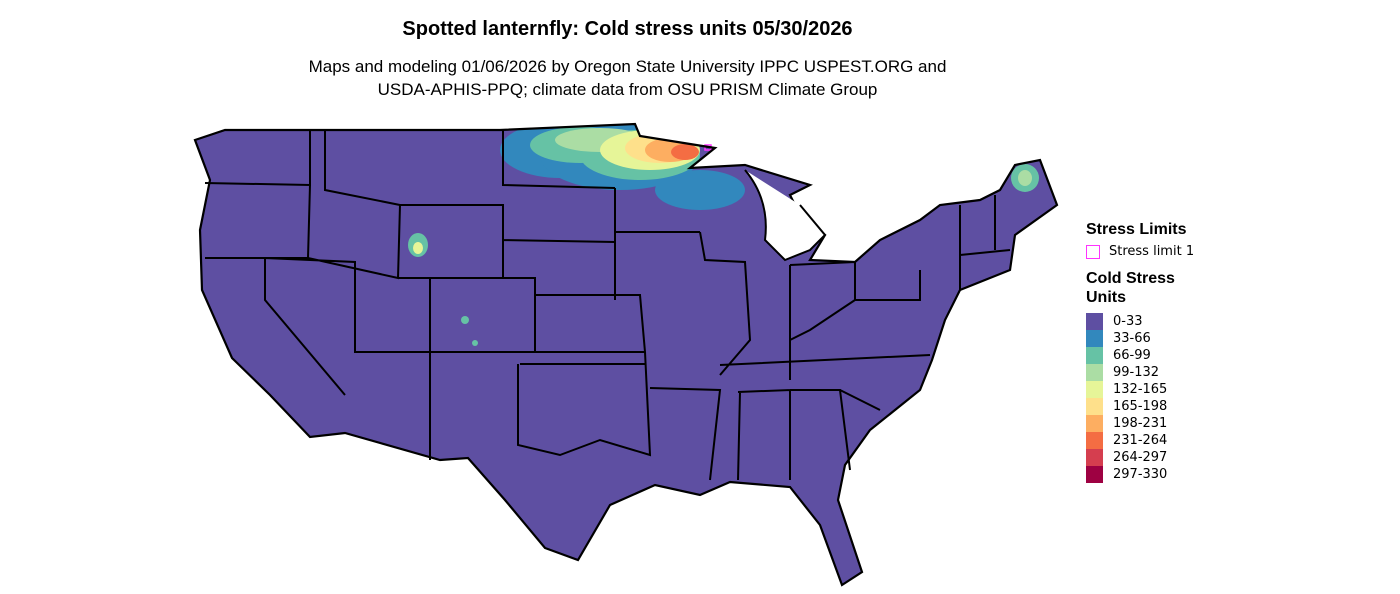  I want to click on legend-item: 132-165, so click(1140, 389).